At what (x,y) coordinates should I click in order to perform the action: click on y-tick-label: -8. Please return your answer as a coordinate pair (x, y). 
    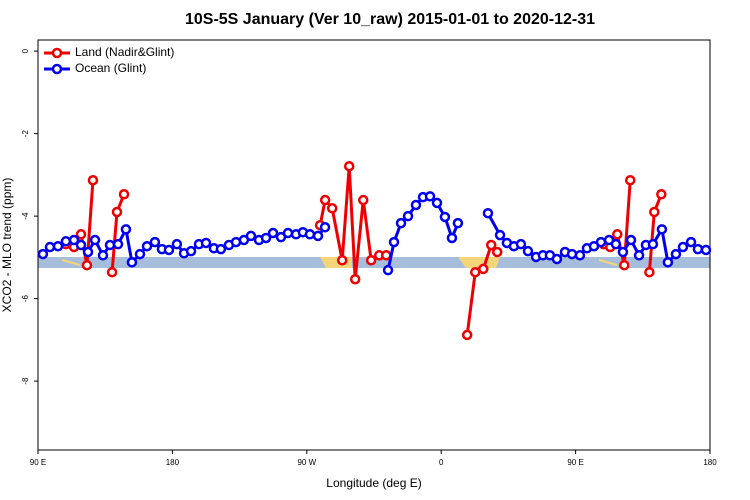
    Looking at the image, I should click on (25, 381).